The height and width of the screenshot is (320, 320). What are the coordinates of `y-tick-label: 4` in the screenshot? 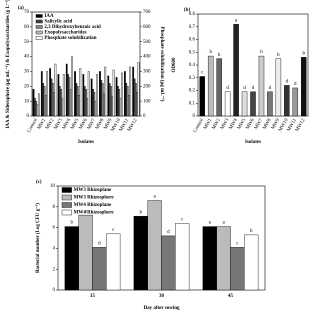 It's located at (54, 249).